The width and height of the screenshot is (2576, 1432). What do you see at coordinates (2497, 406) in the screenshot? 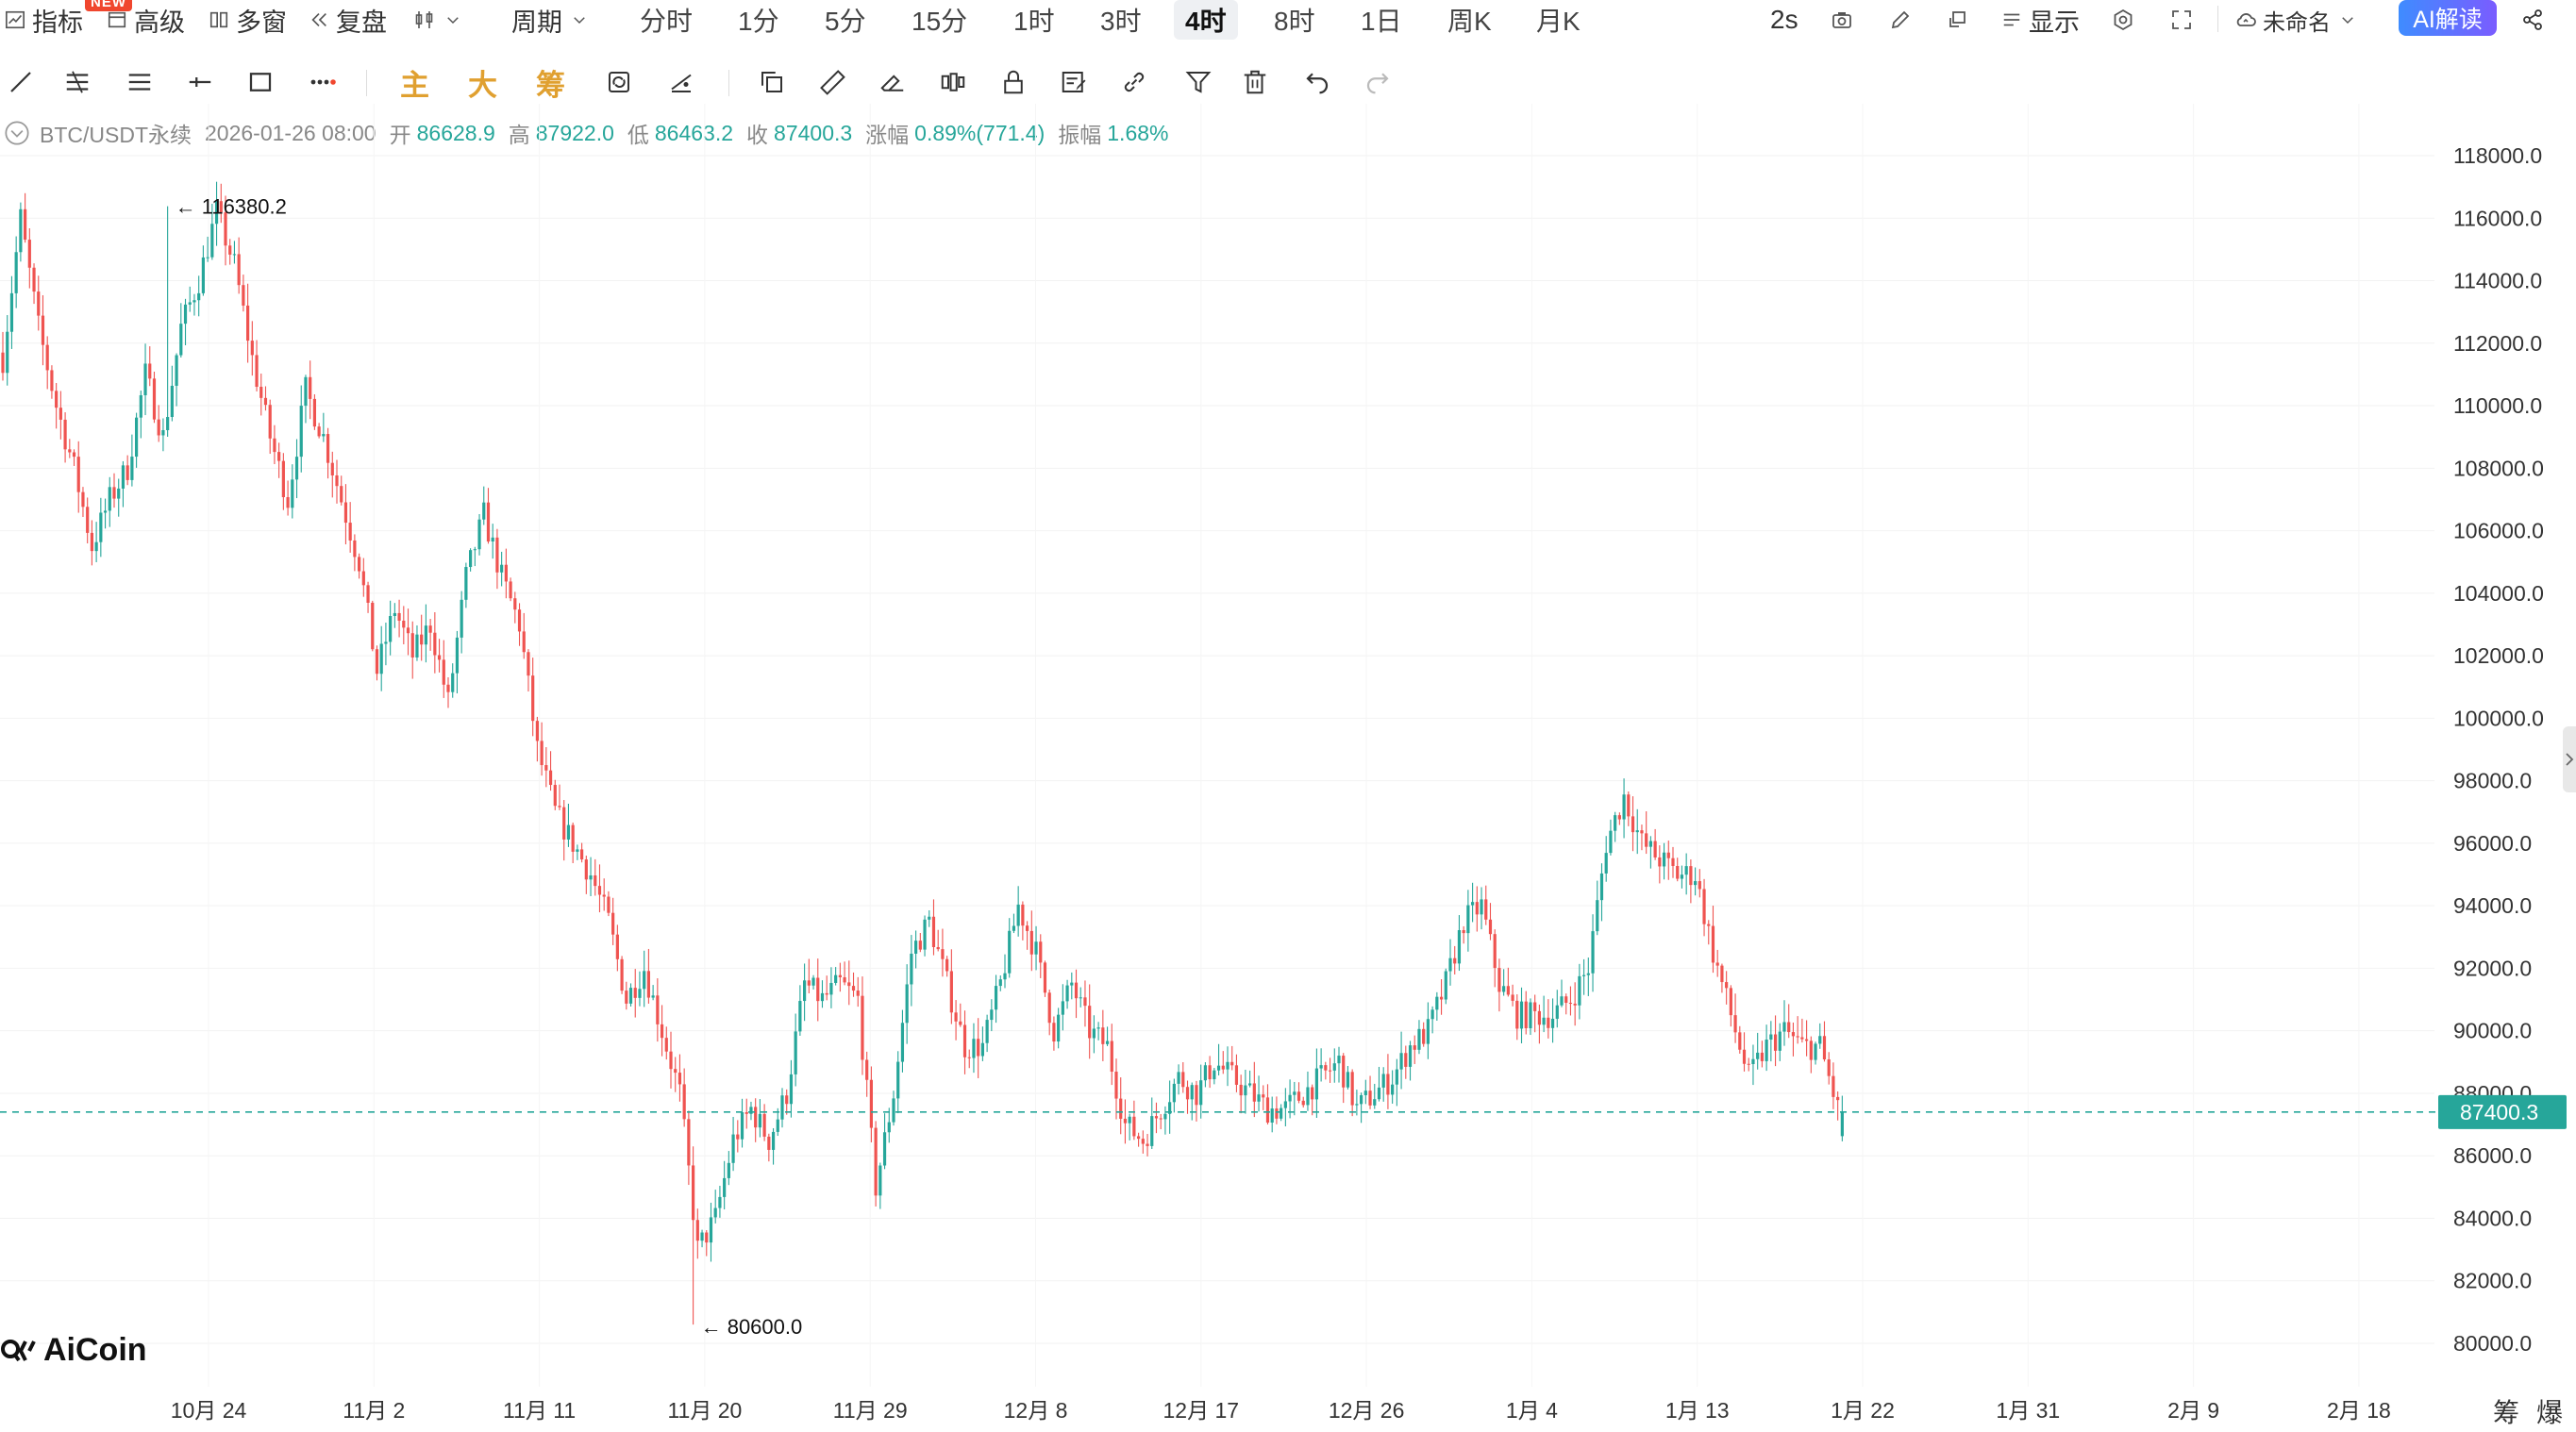
I see `price-tick-label: 110000.0` at bounding box center [2497, 406].